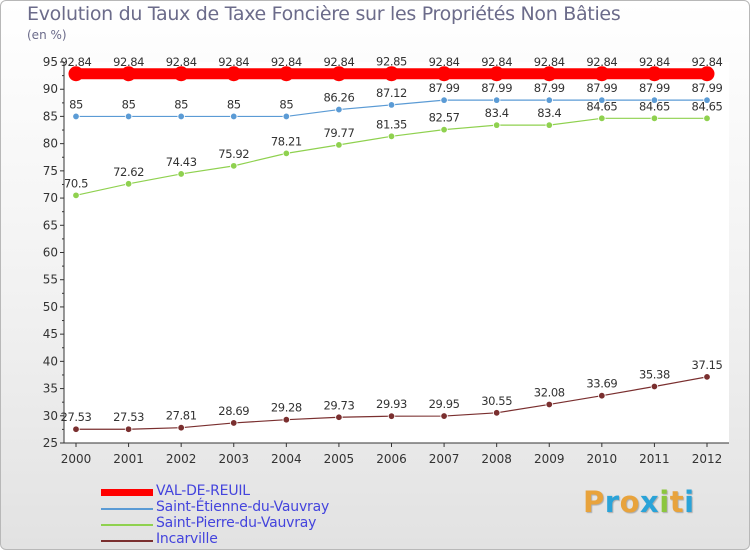  I want to click on x-tick-label: 2008, so click(496, 459).